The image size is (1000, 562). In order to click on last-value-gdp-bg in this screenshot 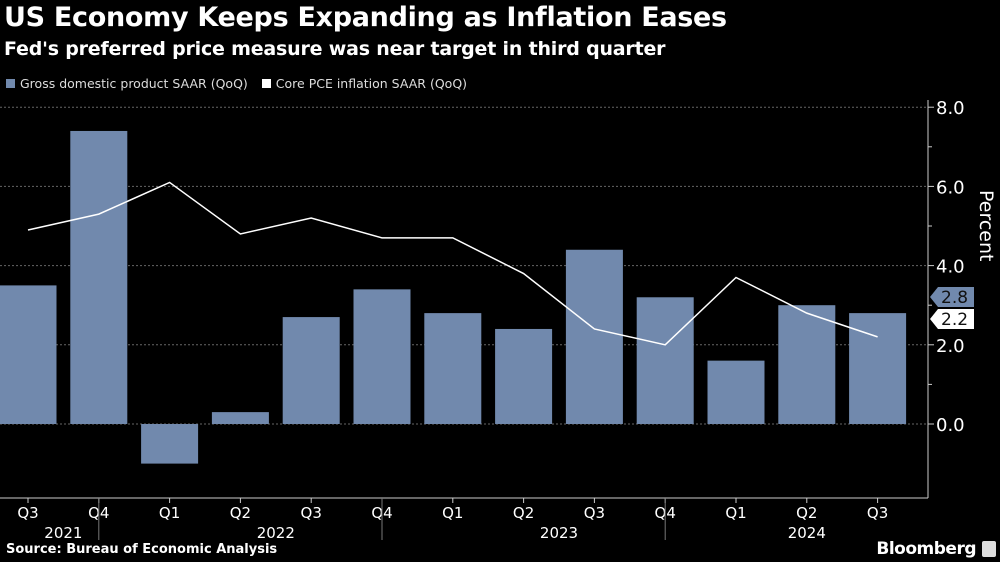, I will do `click(952, 297)`.